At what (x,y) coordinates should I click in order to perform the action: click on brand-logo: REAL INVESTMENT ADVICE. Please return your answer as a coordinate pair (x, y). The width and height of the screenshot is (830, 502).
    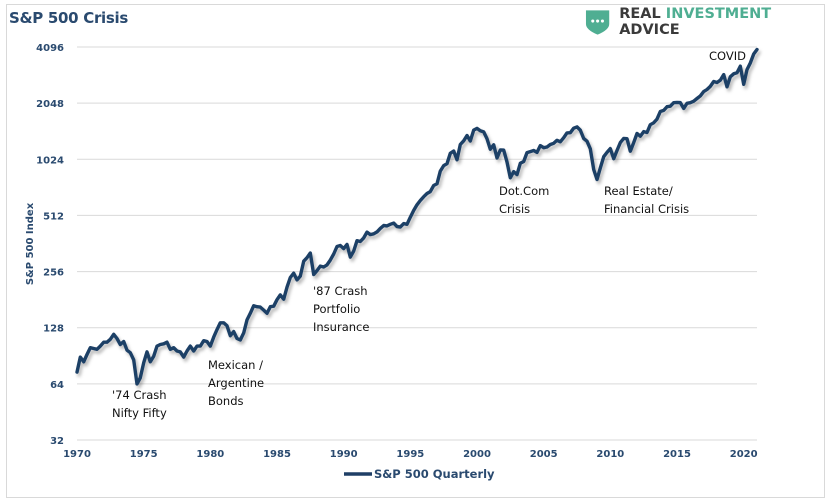
    Looking at the image, I should click on (707, 22).